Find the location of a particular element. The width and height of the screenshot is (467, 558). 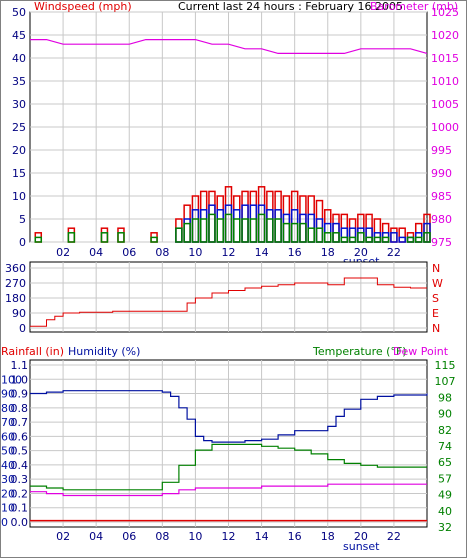

barometer-y-tick: 980 is located at coordinates (441, 219).